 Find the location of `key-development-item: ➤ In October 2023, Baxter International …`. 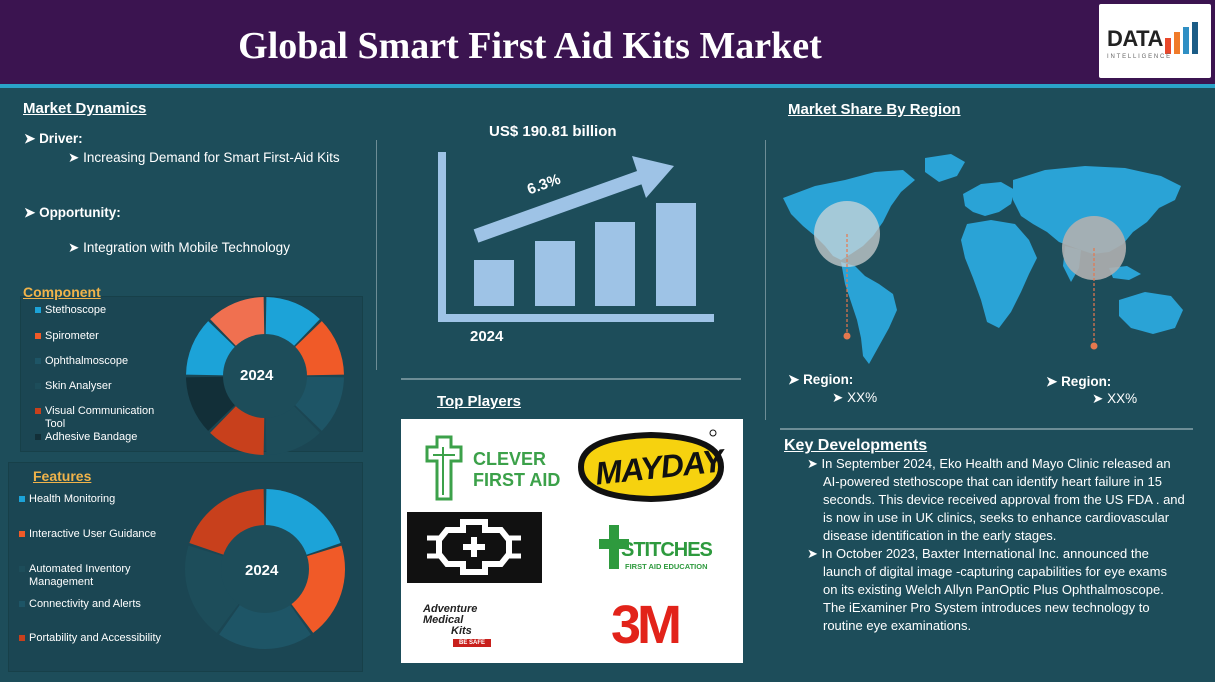

key-development-item: ➤ In October 2023, Baxter International … is located at coordinates (987, 589).